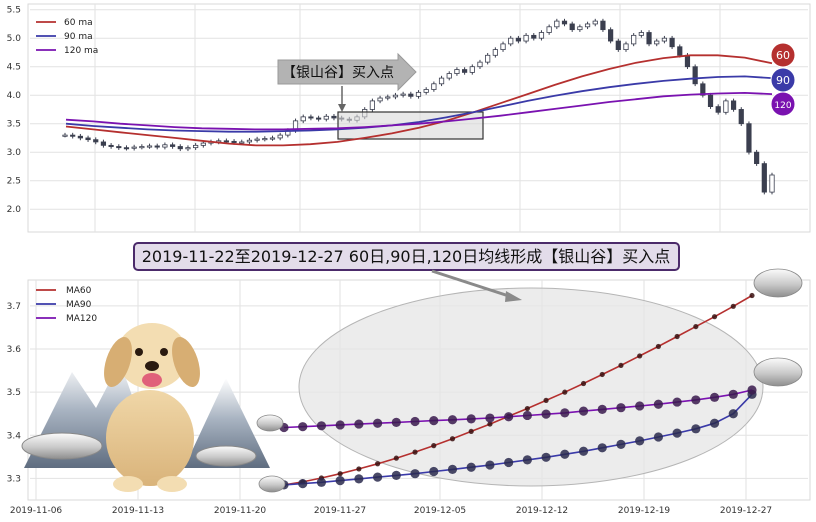  What do you see at coordinates (14, 350) in the screenshot?
I see `bottom-y-tick-label: 3.6` at bounding box center [14, 350].